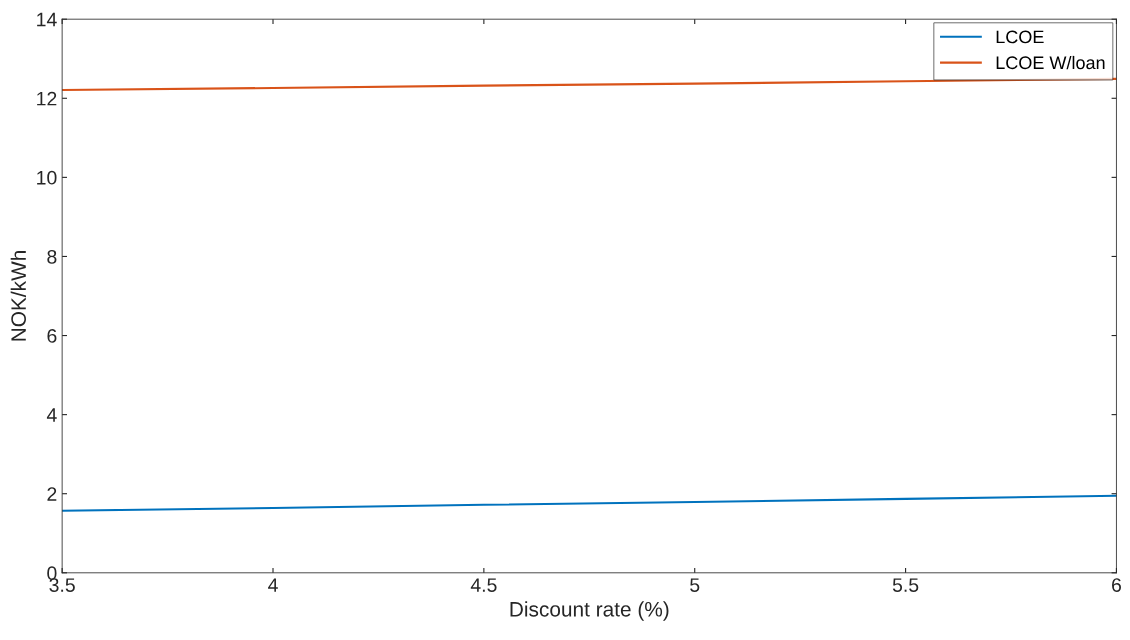  I want to click on y-tick-label: 12, so click(47, 98).